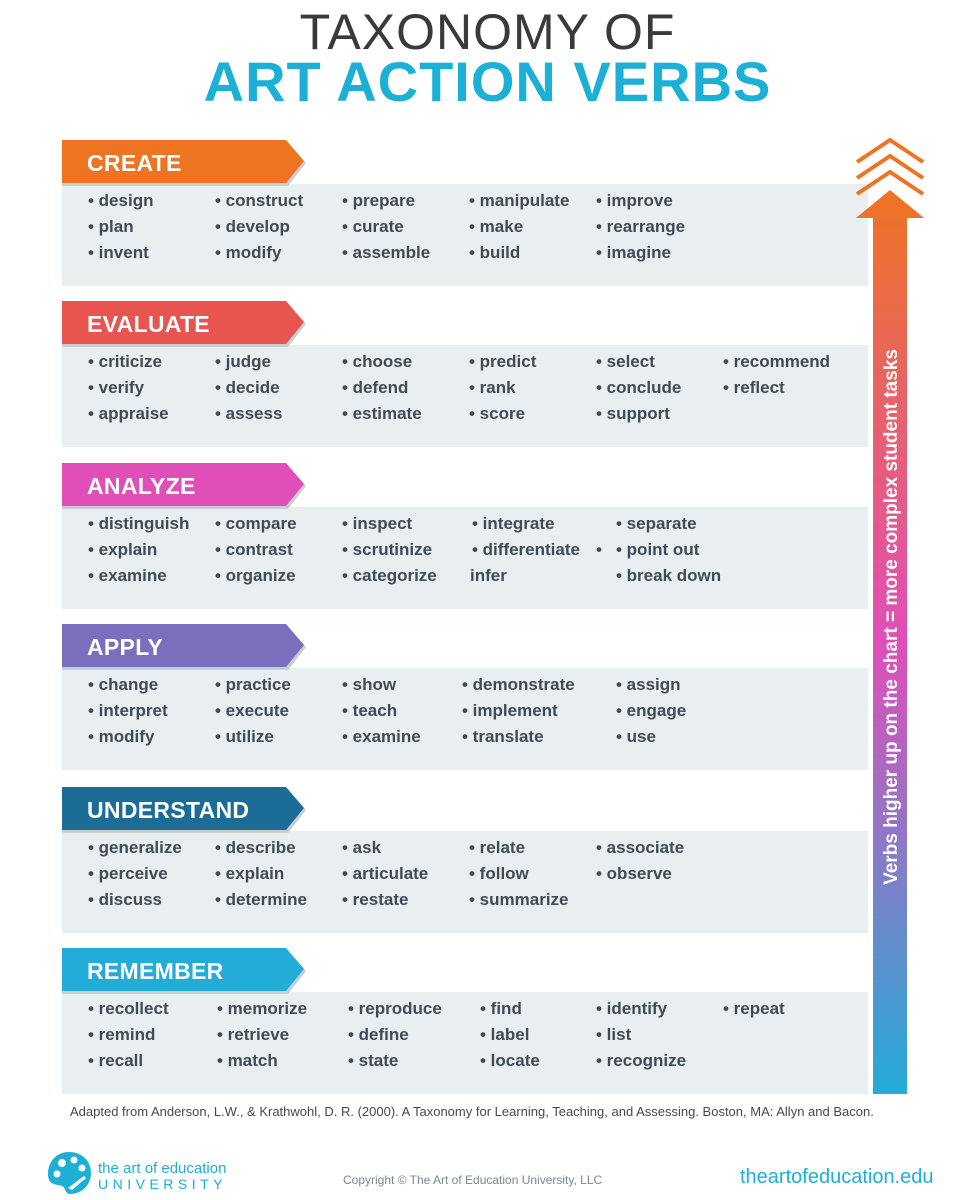 This screenshot has width=975, height=1200. What do you see at coordinates (155, 971) in the screenshot?
I see `section-label: REMEMBER` at bounding box center [155, 971].